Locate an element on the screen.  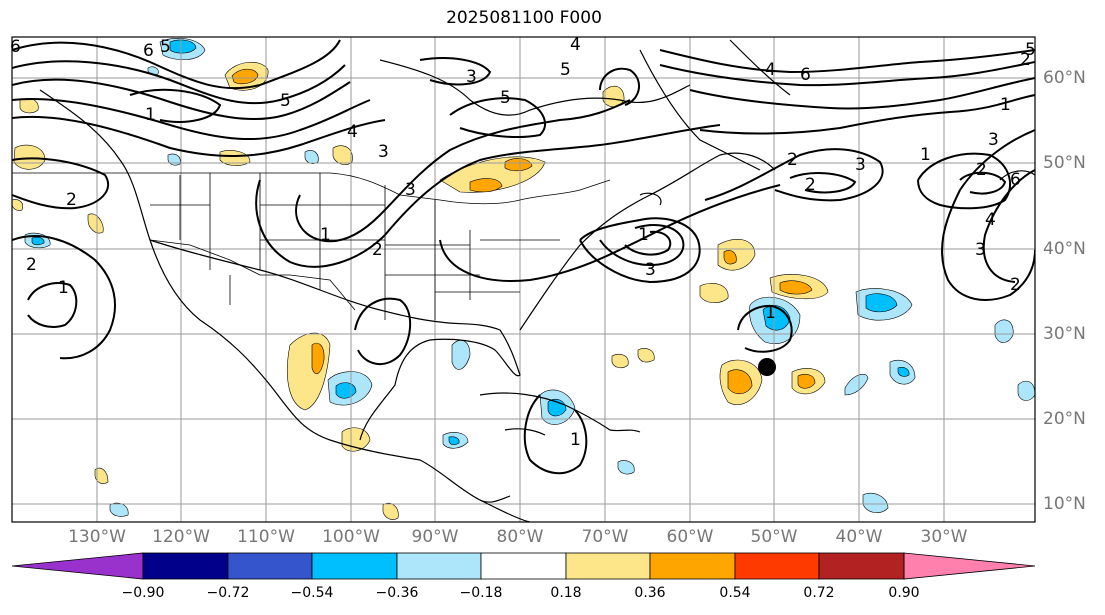
colorbar-tick-label: −0.18 is located at coordinates (481, 593).